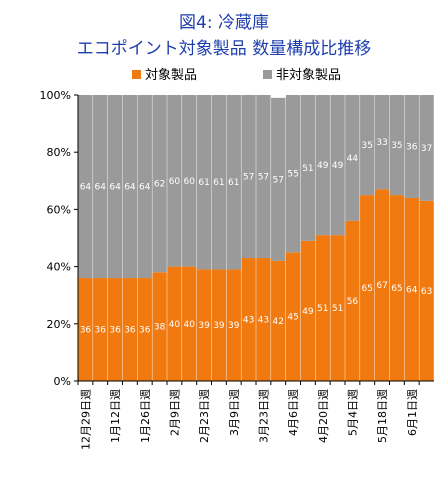 This screenshot has width=448, height=494. I want to click on x-tick-label: 12月29日週, so click(85, 419).